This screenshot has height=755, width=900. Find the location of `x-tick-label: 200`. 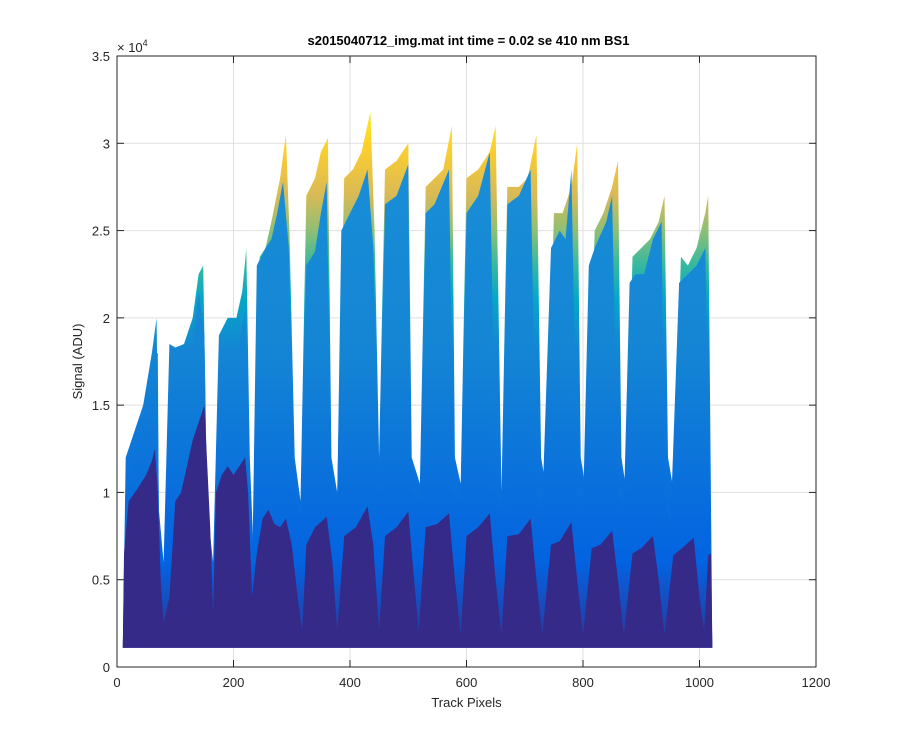

x-tick-label: 200 is located at coordinates (234, 682).